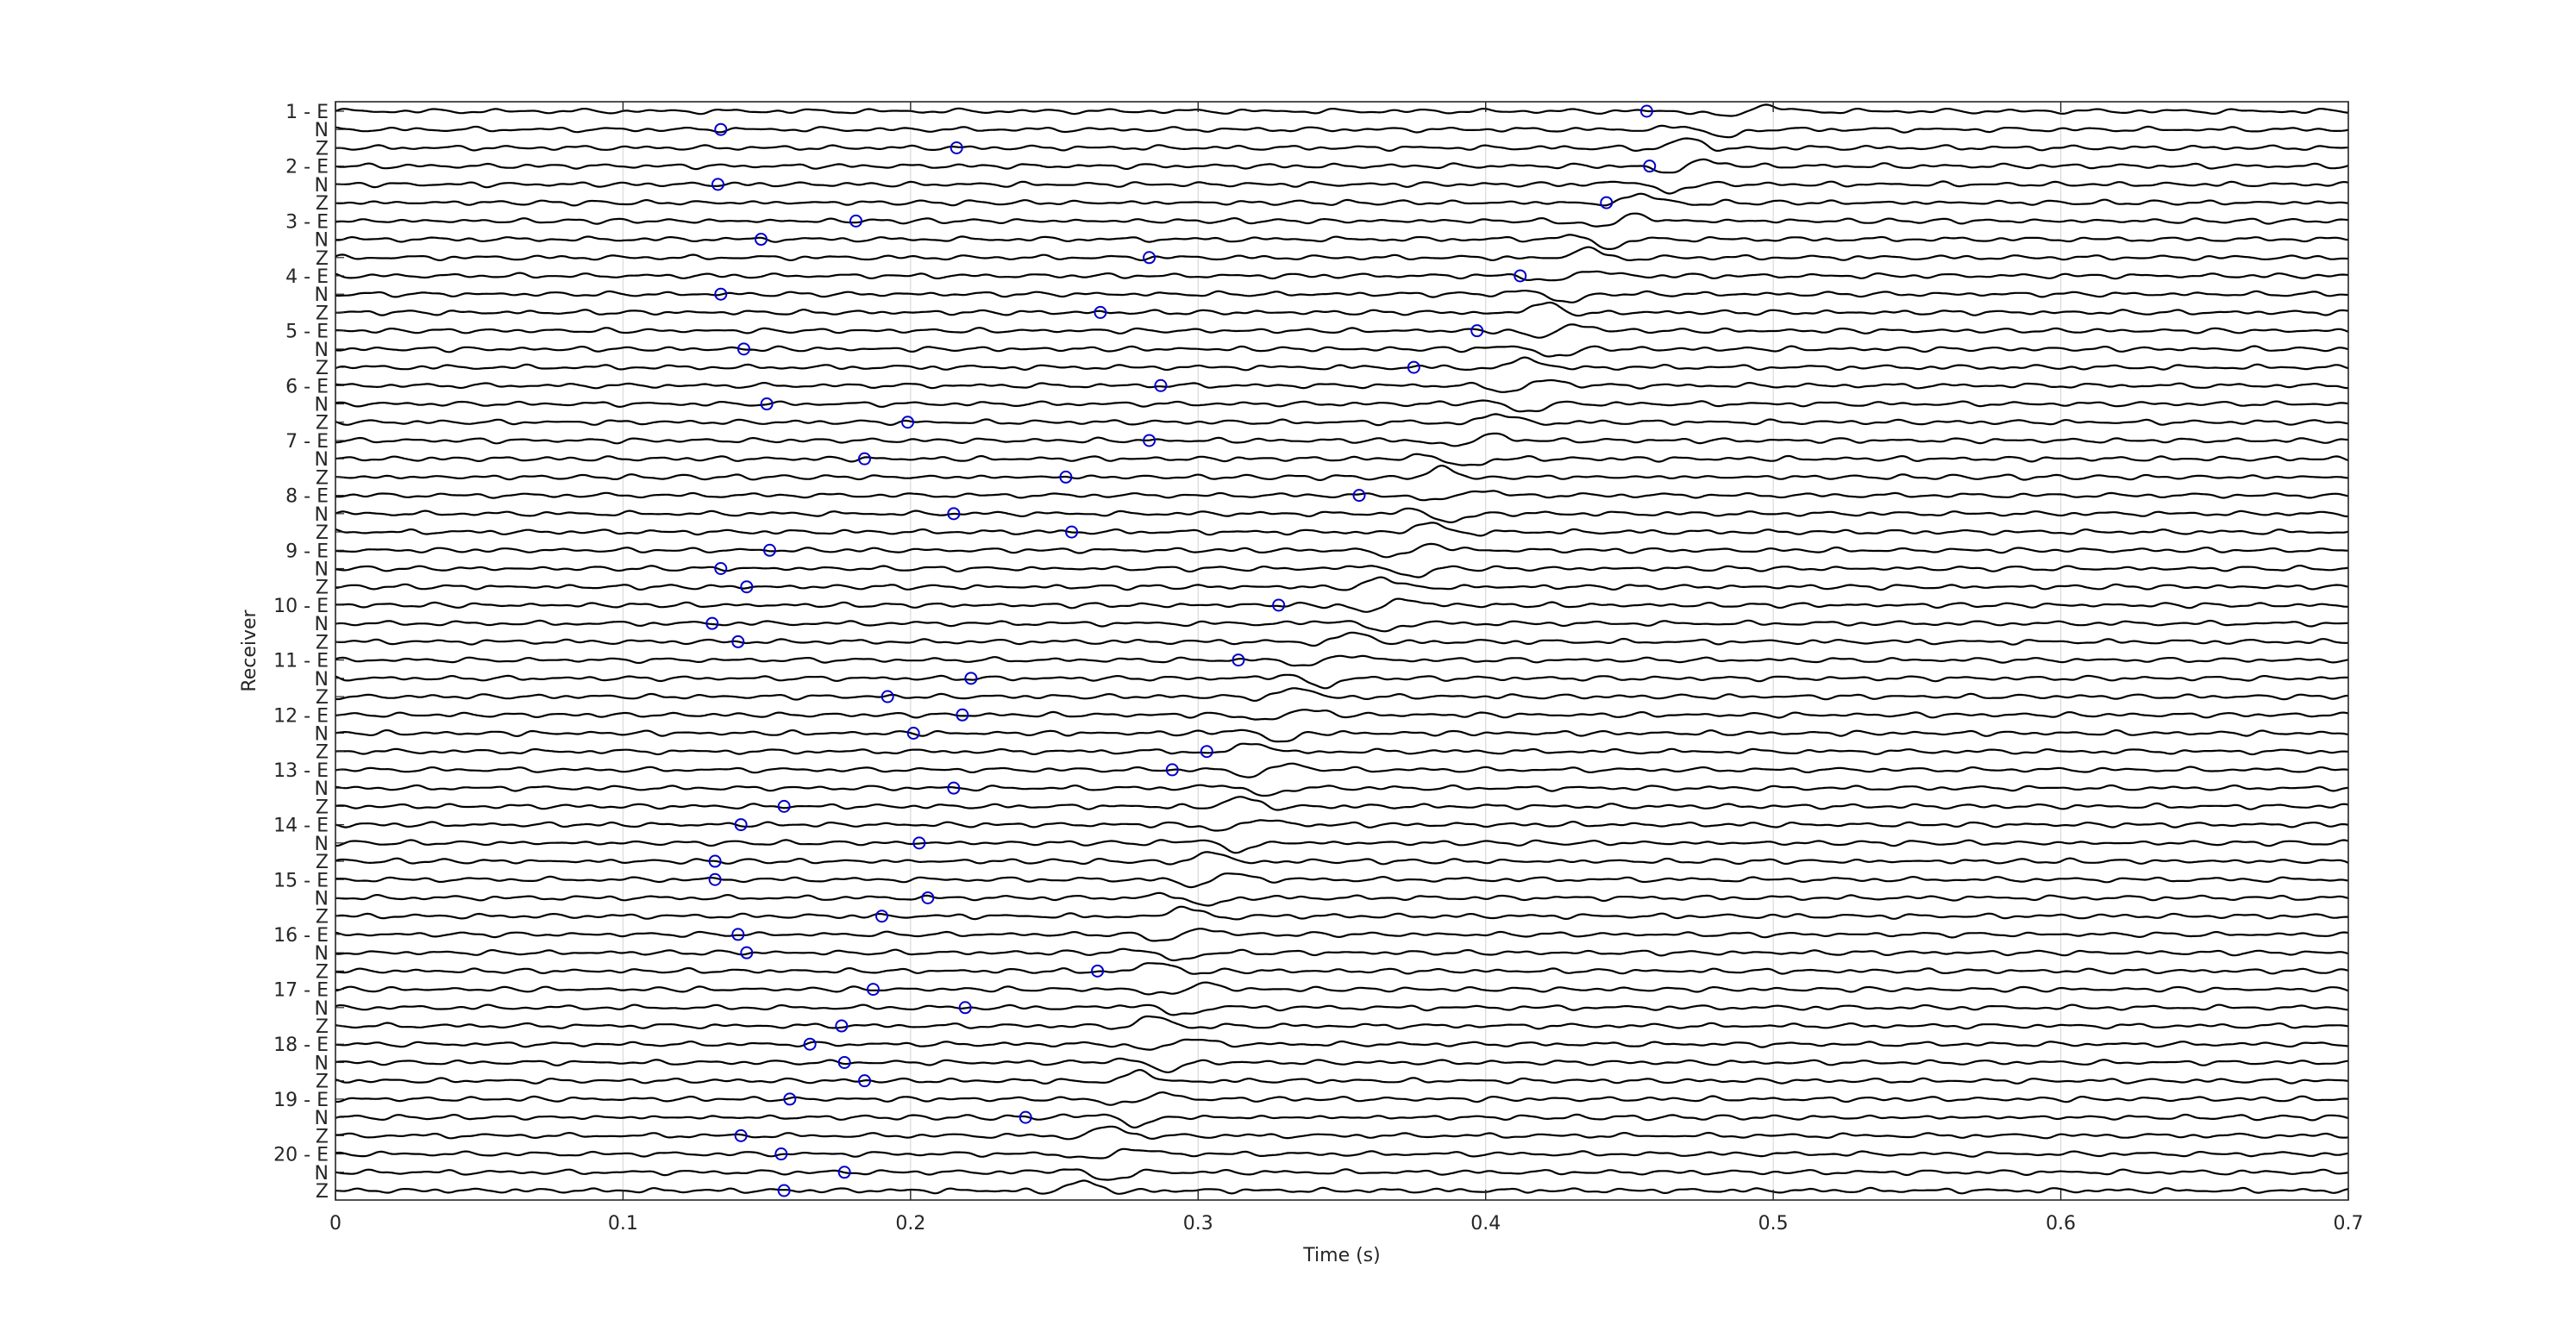 This screenshot has height=1344, width=2576. What do you see at coordinates (1485, 1224) in the screenshot?
I see `x-tick-label: 0.4` at bounding box center [1485, 1224].